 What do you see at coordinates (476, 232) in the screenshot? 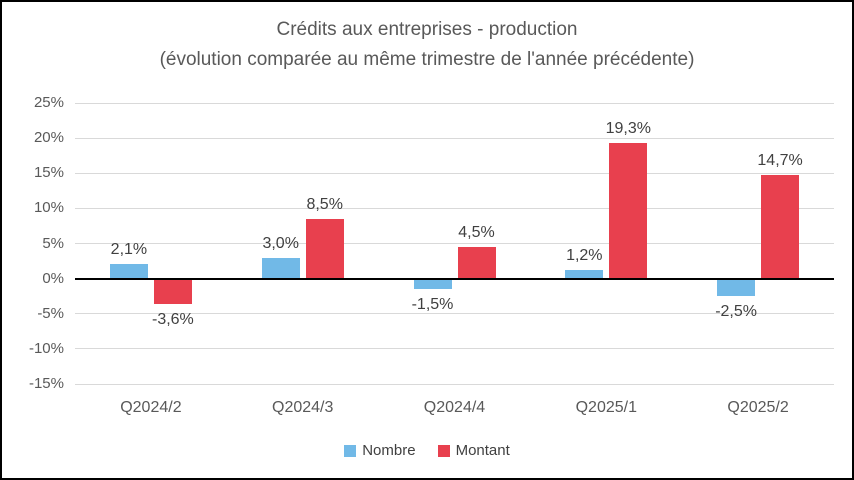
I see `data-label-montant-q2024-4: 4,5%` at bounding box center [476, 232].